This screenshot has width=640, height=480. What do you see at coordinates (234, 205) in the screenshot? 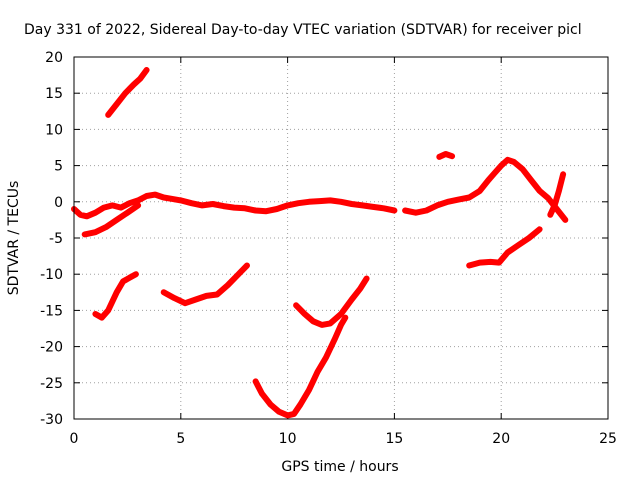
I see `series-arc-b` at bounding box center [234, 205].